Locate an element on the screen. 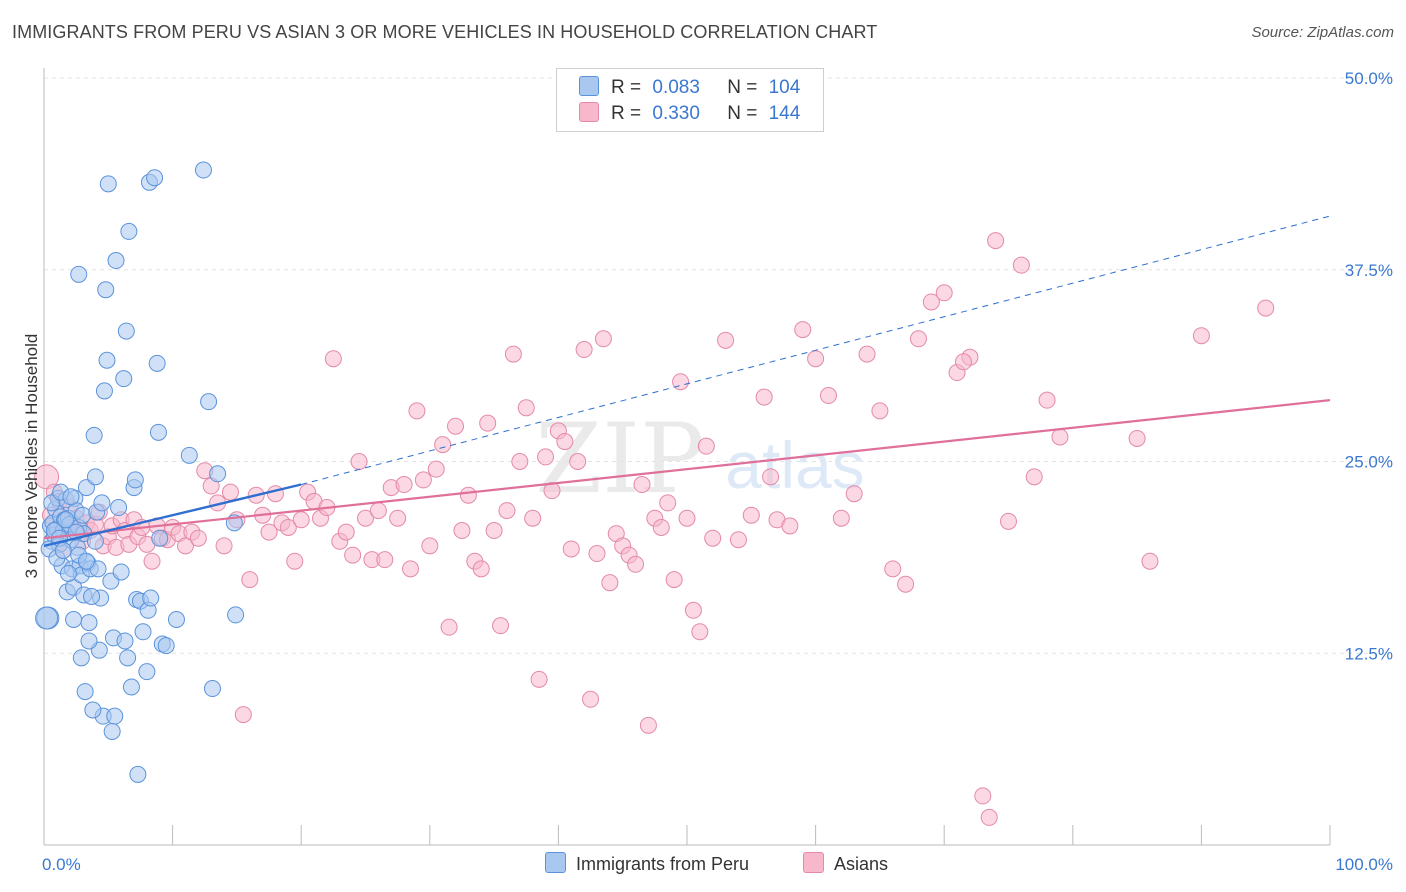  legend-swatch-blue is located at coordinates (589, 86).